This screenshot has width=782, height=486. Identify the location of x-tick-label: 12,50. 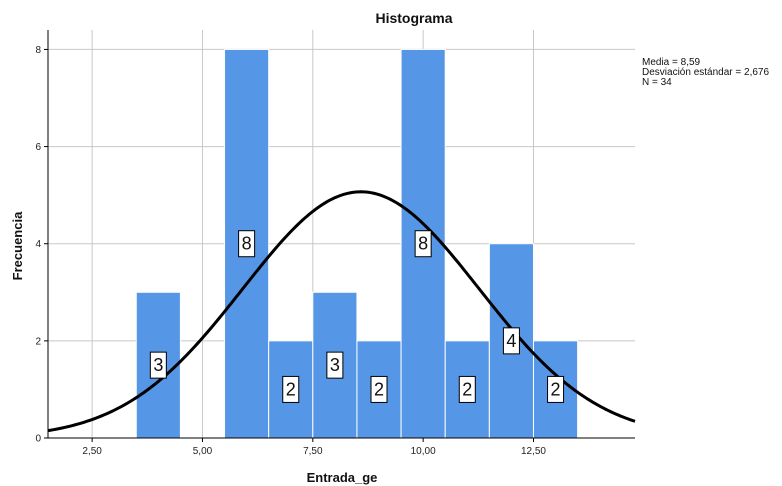
(533, 451).